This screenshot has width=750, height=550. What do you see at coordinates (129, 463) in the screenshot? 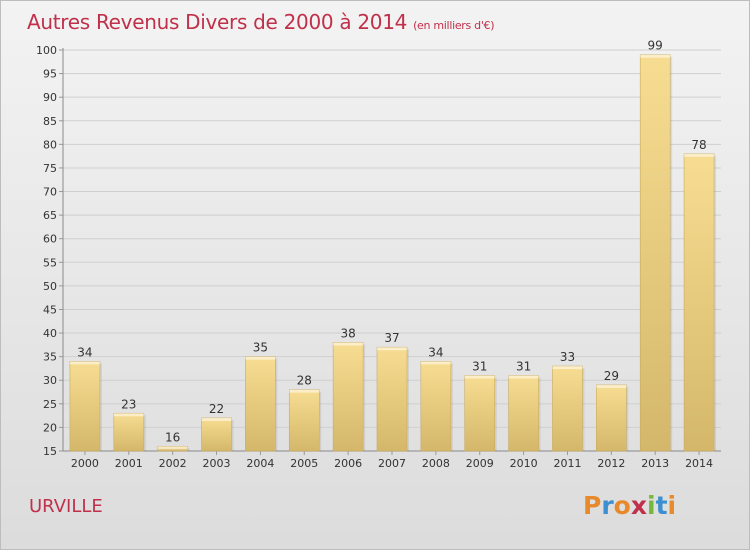
I see `x-tick-label-2001: 2001` at bounding box center [129, 463].